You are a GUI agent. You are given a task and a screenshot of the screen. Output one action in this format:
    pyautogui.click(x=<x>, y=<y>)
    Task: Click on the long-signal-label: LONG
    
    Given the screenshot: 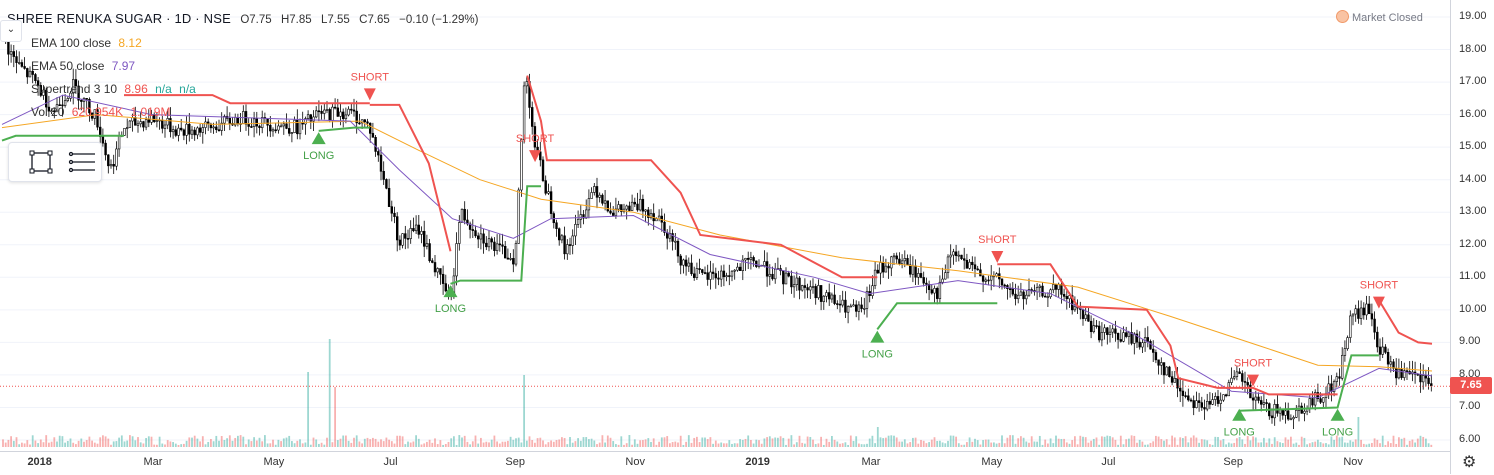 What is the action you would take?
    pyautogui.click(x=318, y=156)
    